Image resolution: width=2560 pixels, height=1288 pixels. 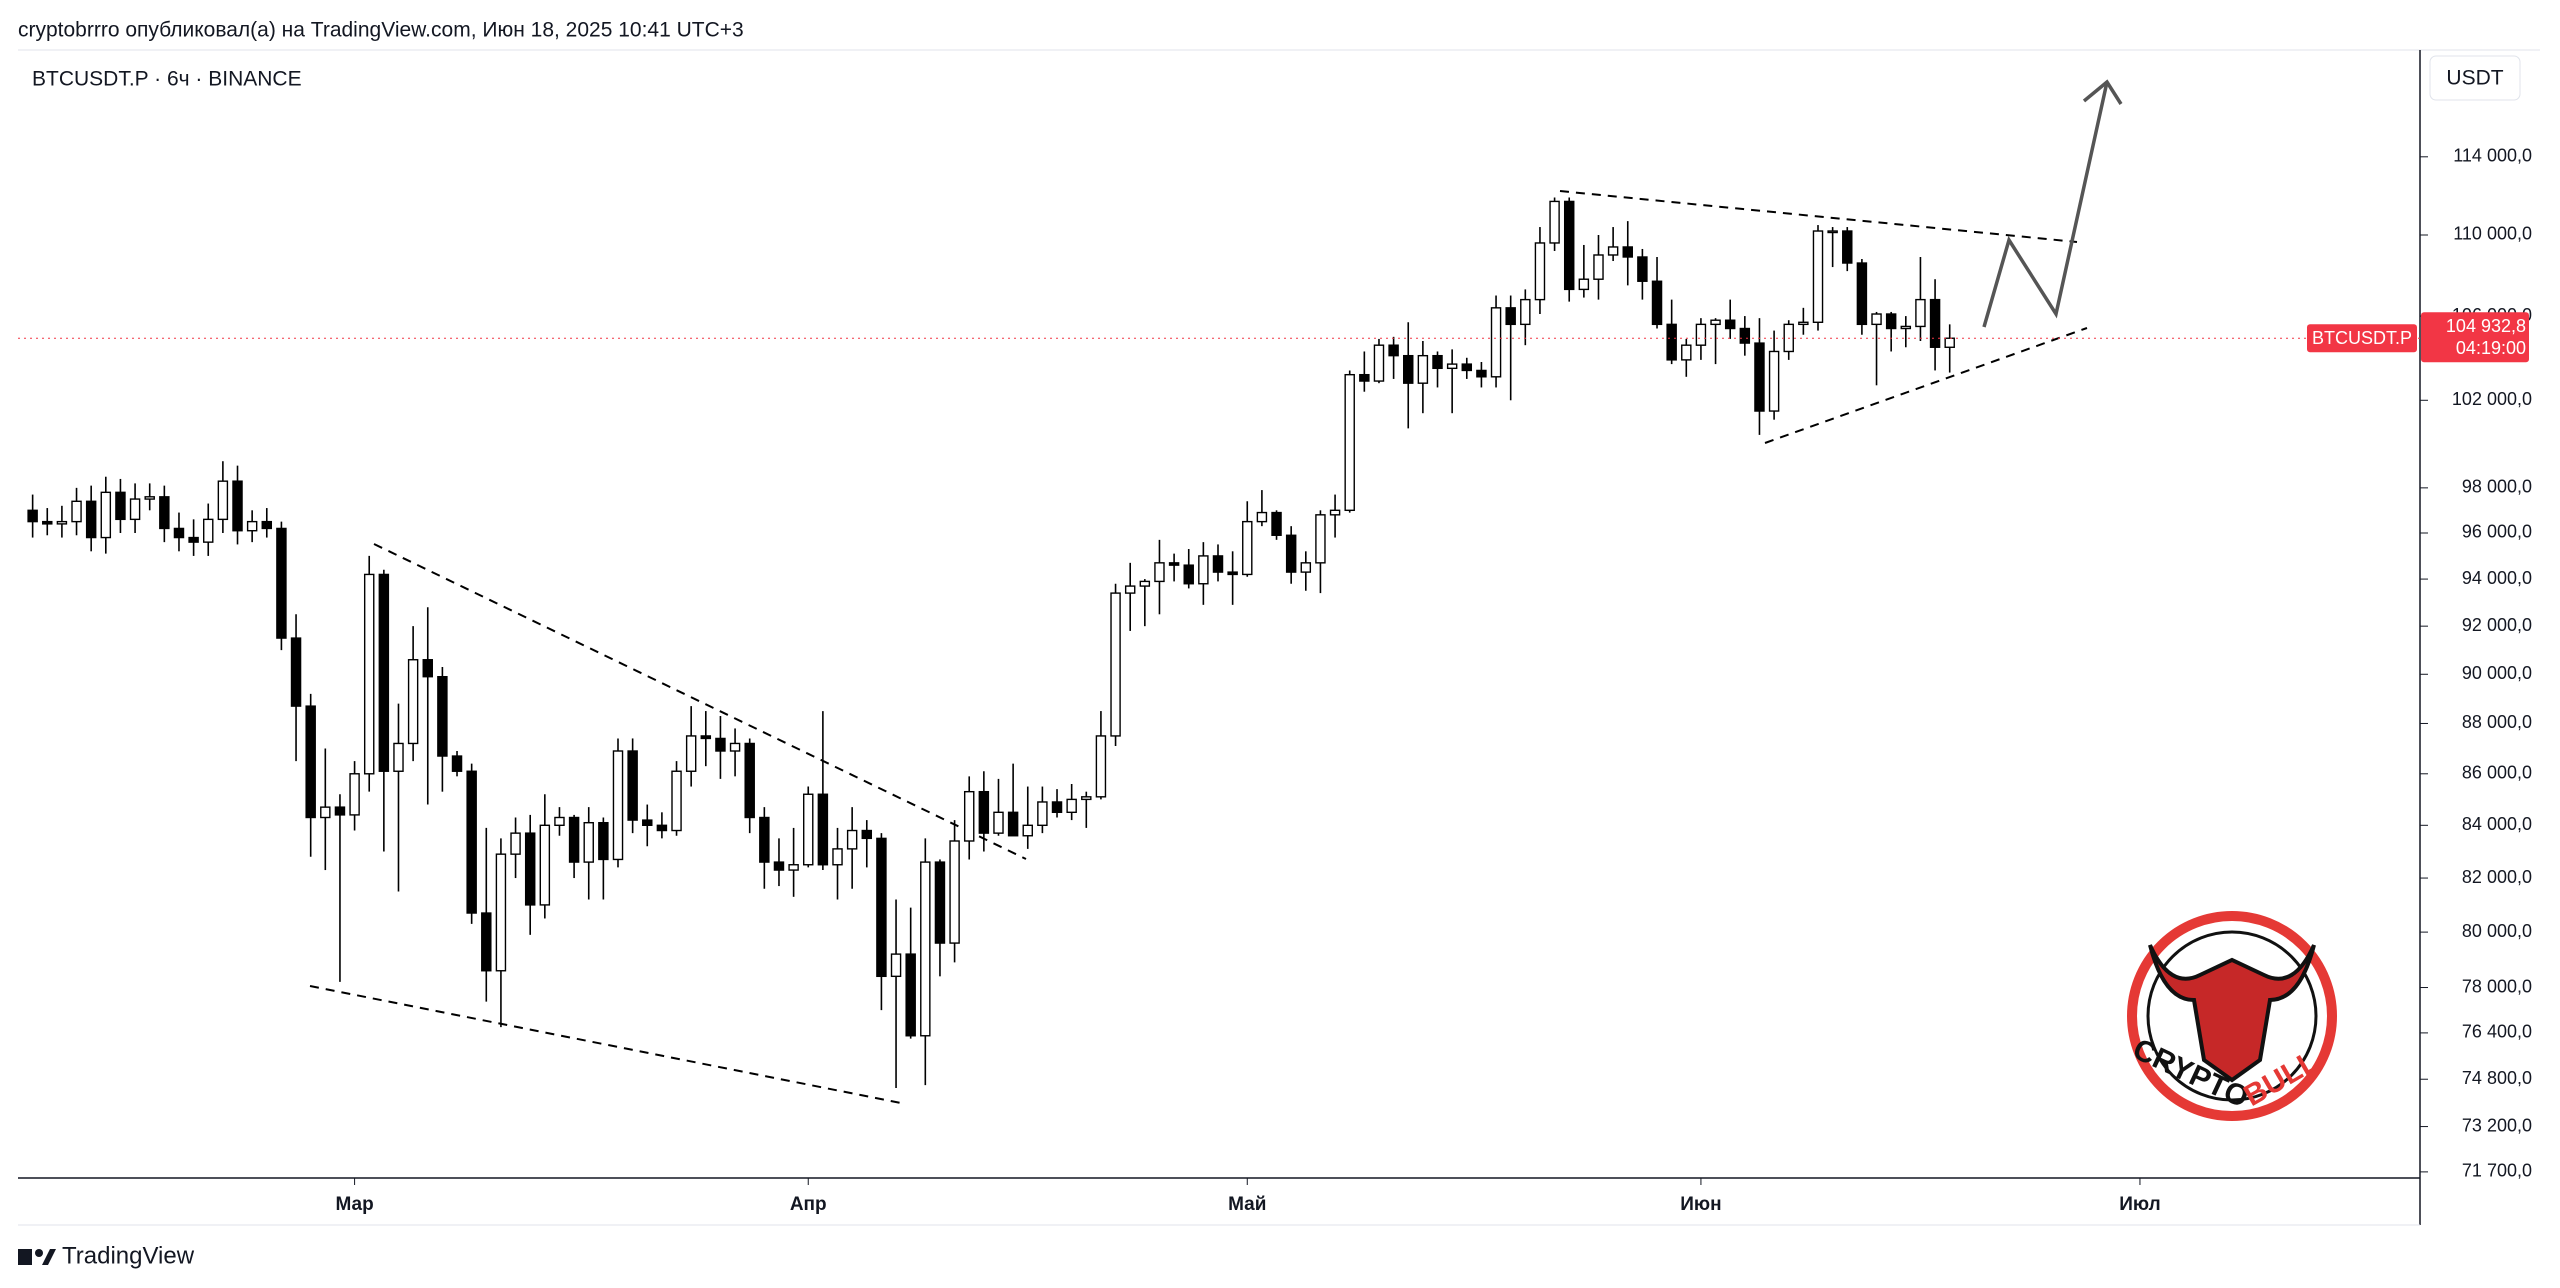 I want to click on countdown-label: 04:19:00, so click(x=2491, y=348).